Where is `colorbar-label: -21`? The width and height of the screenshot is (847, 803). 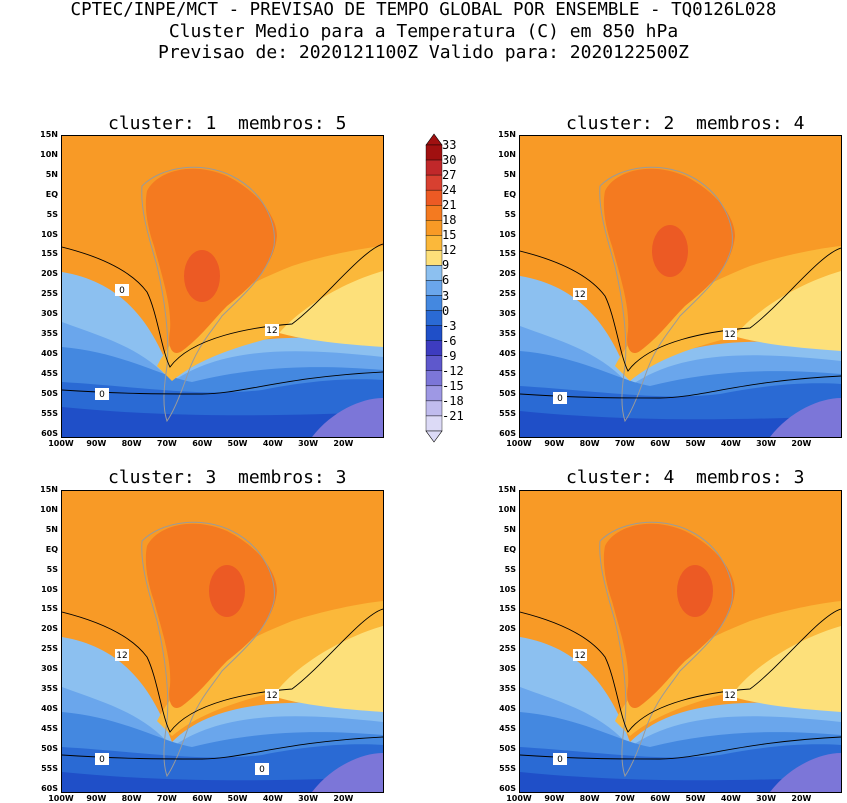 colorbar-label: -21 is located at coordinates (453, 415).